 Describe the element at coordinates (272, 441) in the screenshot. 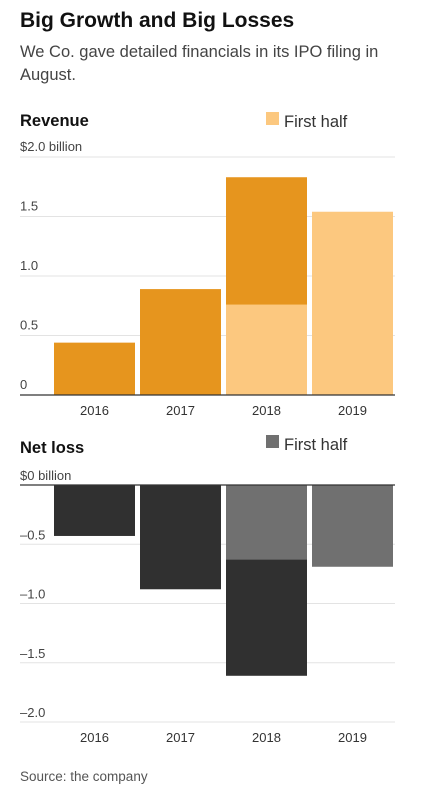

I see `netloss-legend-swatch` at that location.